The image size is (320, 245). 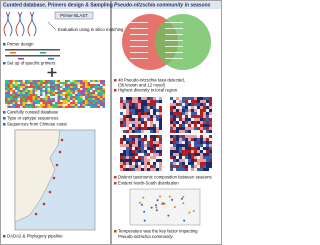 I want to click on station, so click(x=62, y=140).